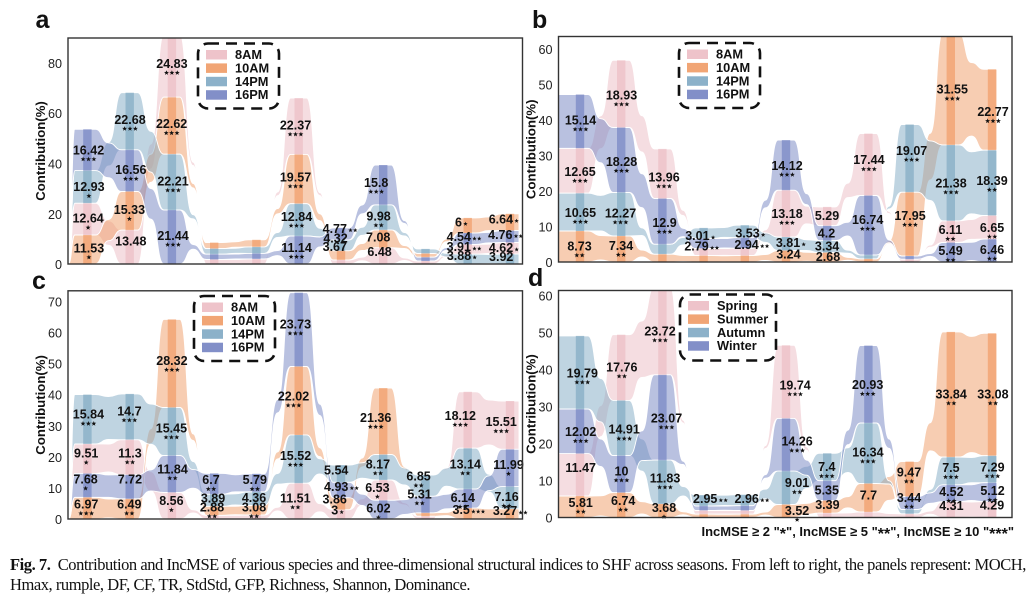 The image size is (1034, 594). Describe the element at coordinates (459, 256) in the screenshot. I see `svg-text: 3.88` at that location.